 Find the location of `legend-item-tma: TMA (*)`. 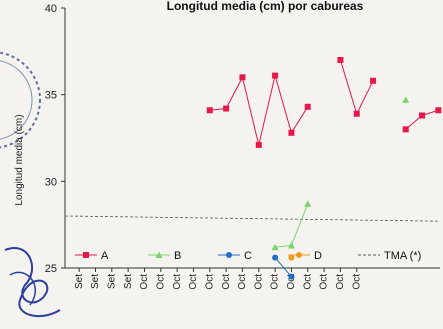

legend-item-tma: TMA (*) is located at coordinates (389, 256).